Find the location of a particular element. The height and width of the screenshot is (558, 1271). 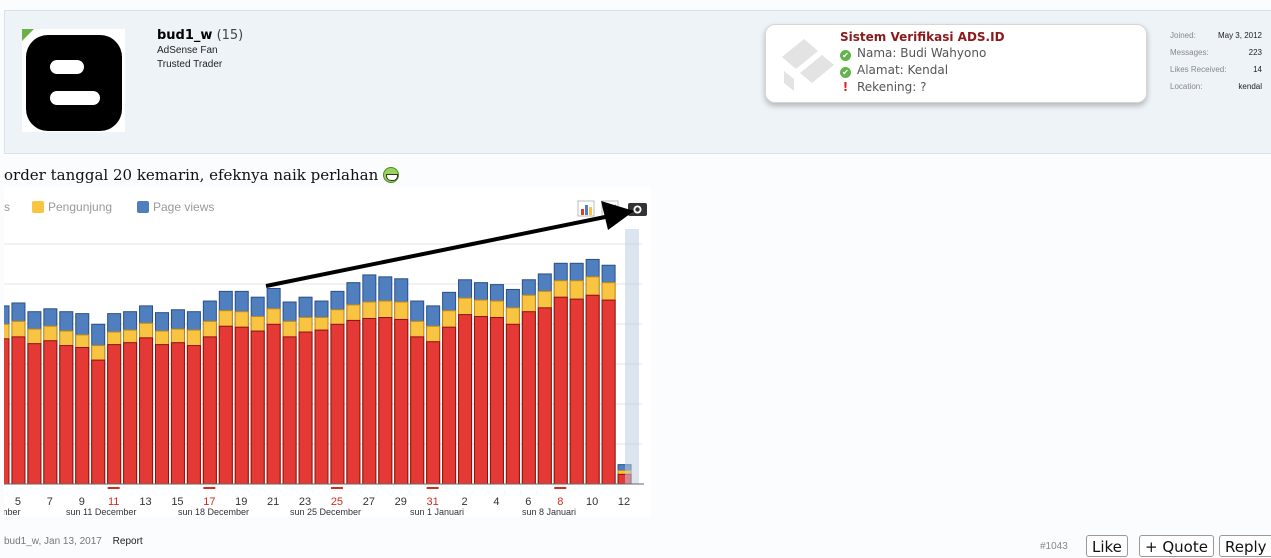

legend-label: rs is located at coordinates (7, 207).